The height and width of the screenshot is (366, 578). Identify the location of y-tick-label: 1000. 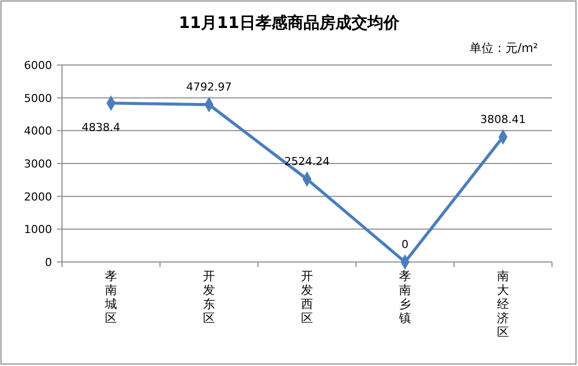
(38, 229).